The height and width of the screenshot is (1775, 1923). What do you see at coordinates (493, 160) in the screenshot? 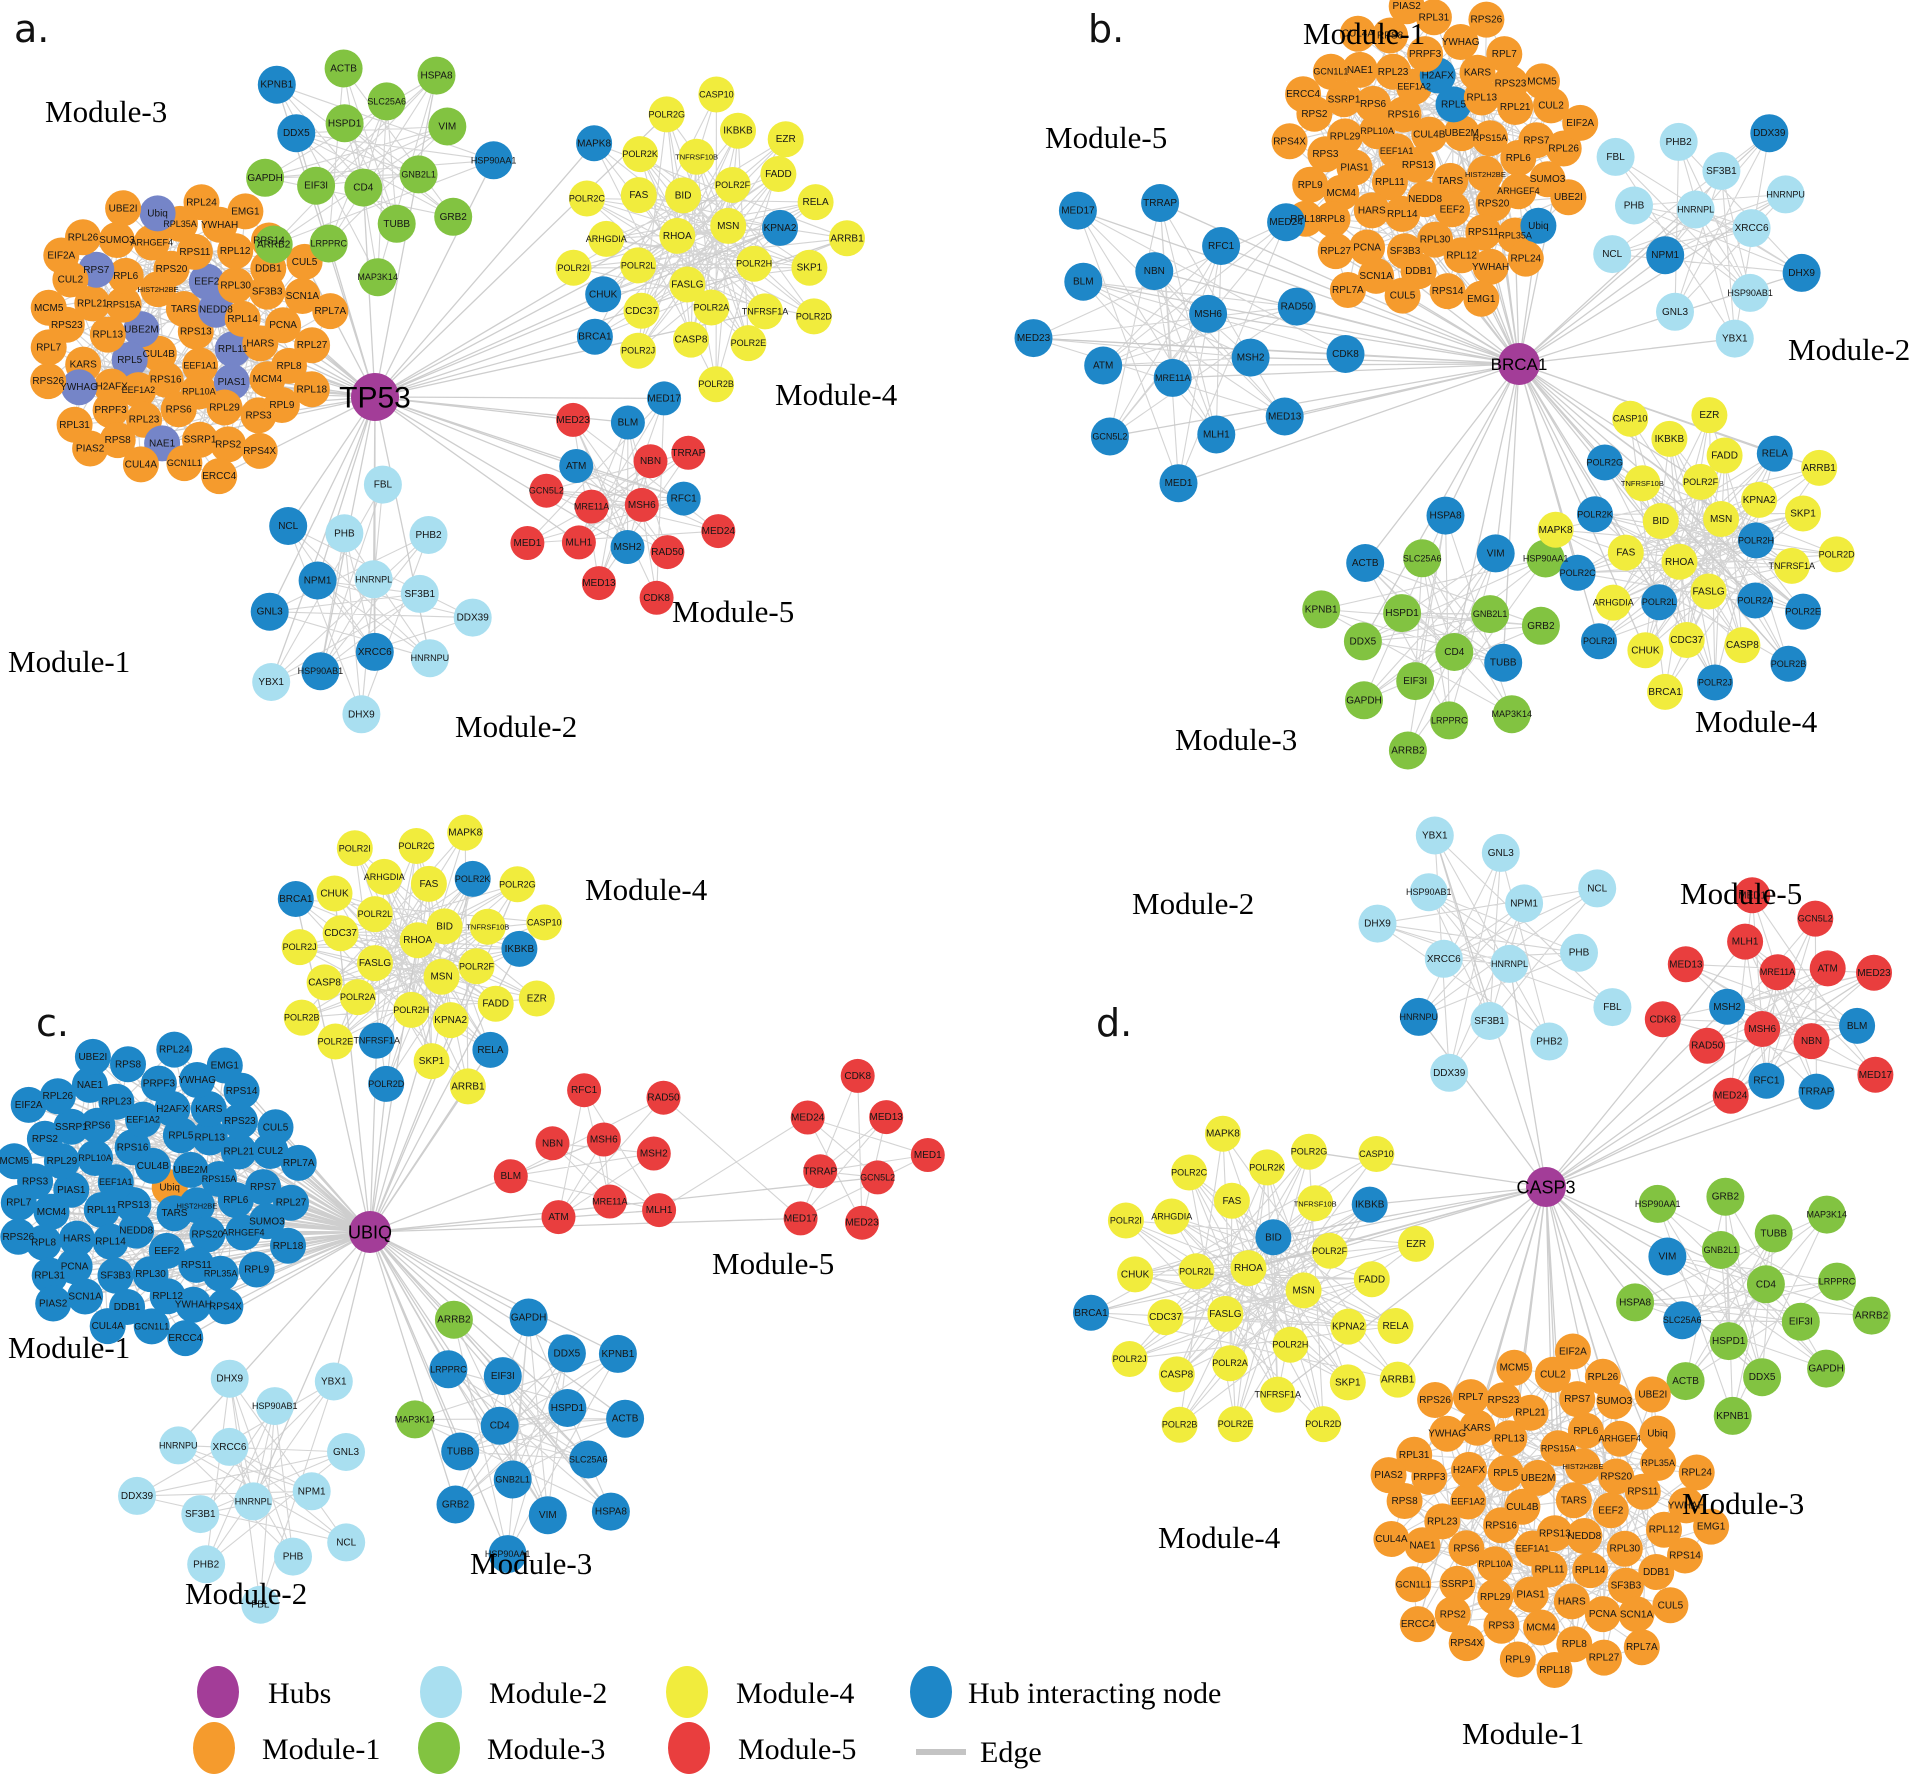
I see `node-HSP90AA1` at bounding box center [493, 160].